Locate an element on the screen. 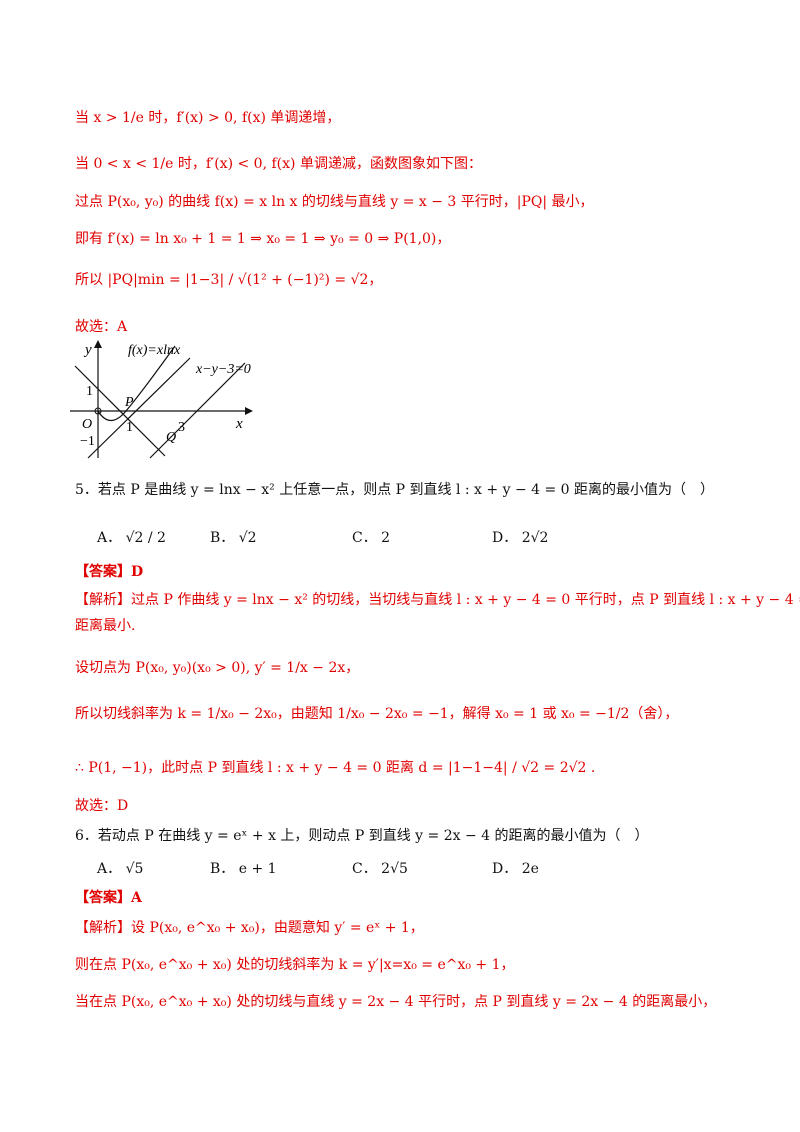 Image resolution: width=800 pixels, height=1132 pixels. q5-analysis-3: 设切点为 P(x₀, y₀)(x₀ > 0), y′ = 1/x − 2x， is located at coordinates (217, 668).